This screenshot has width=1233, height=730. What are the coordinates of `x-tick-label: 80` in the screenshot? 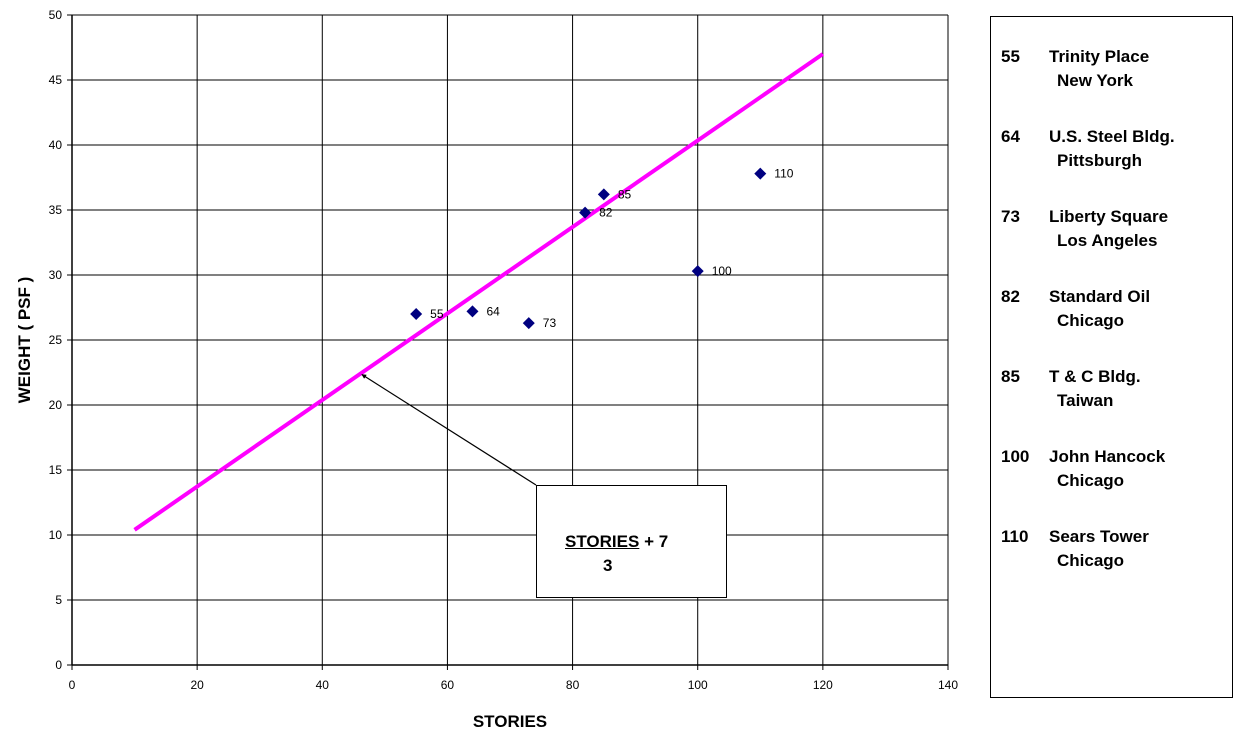 It's located at (573, 685).